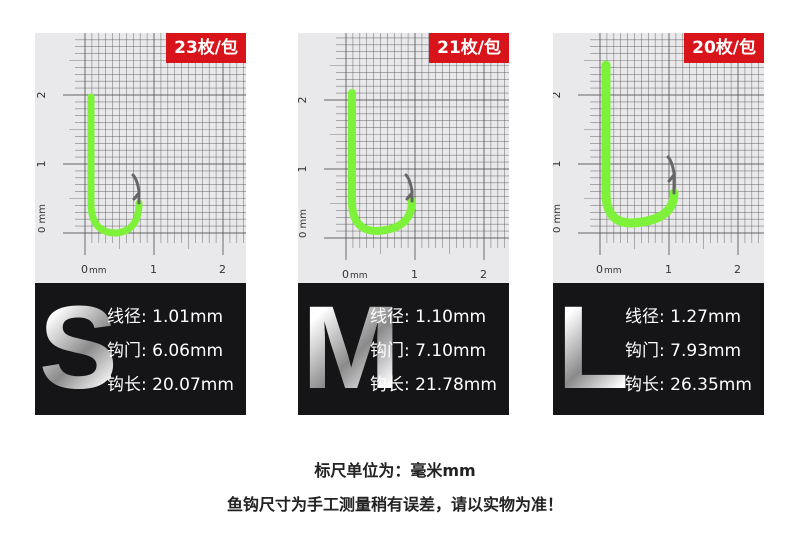  Describe the element at coordinates (683, 317) in the screenshot. I see `wire-diameter: 线径: 1.27mm` at that location.